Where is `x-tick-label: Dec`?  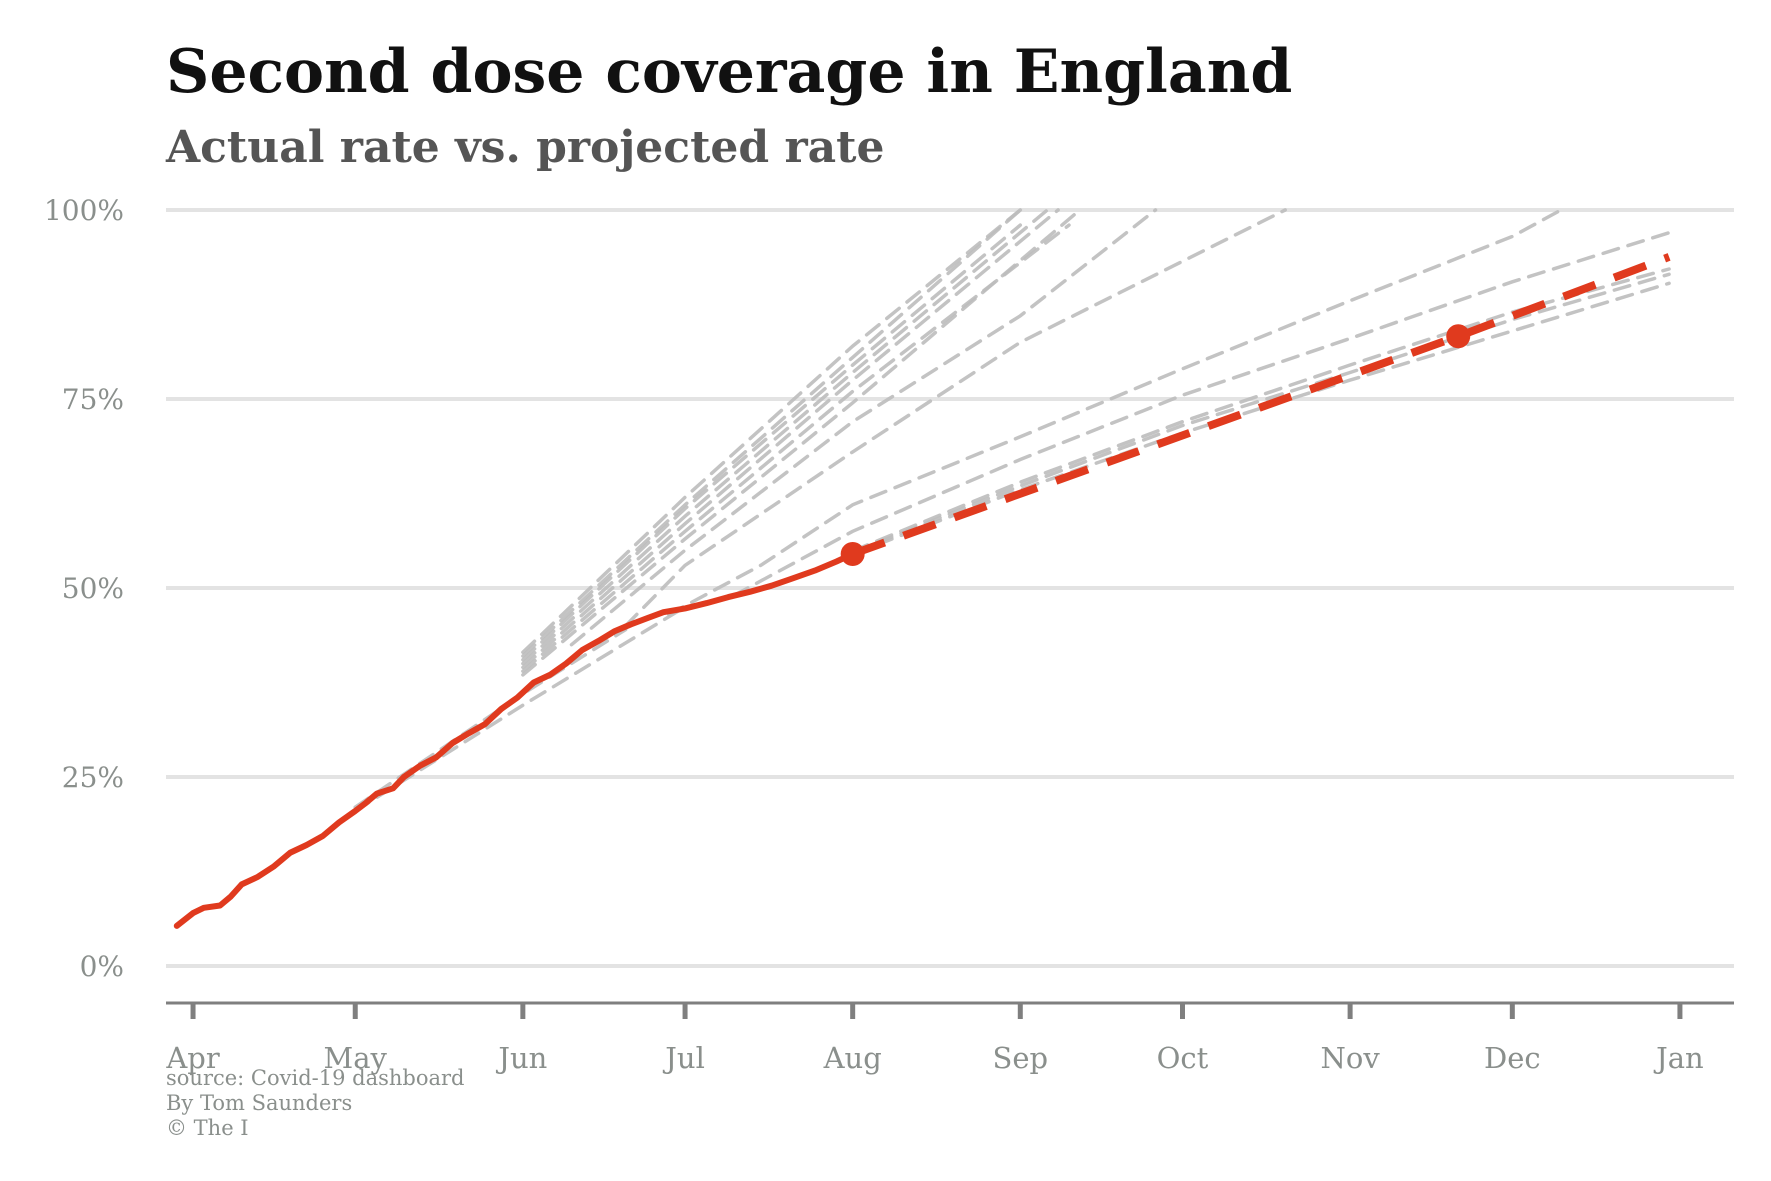
x-tick-label: Dec is located at coordinates (1512, 1058).